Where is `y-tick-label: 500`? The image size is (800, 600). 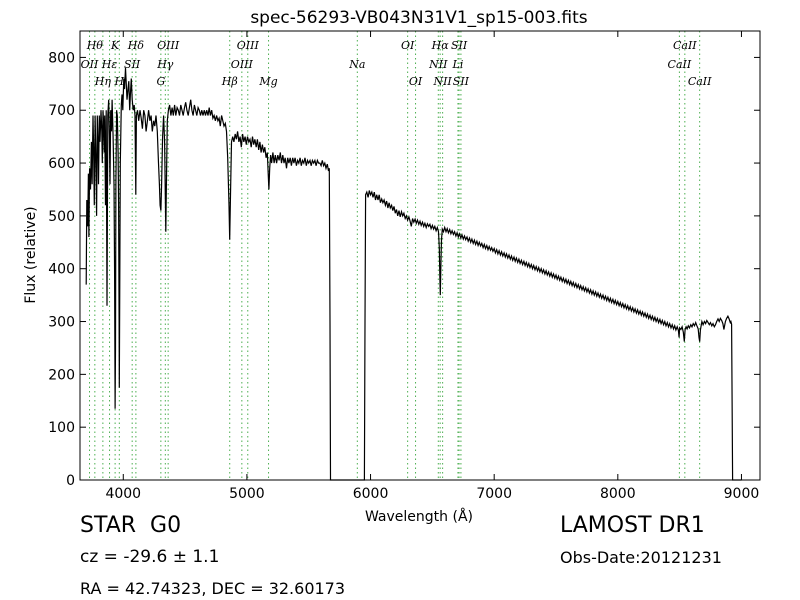 y-tick-label: 500 is located at coordinates (61, 217).